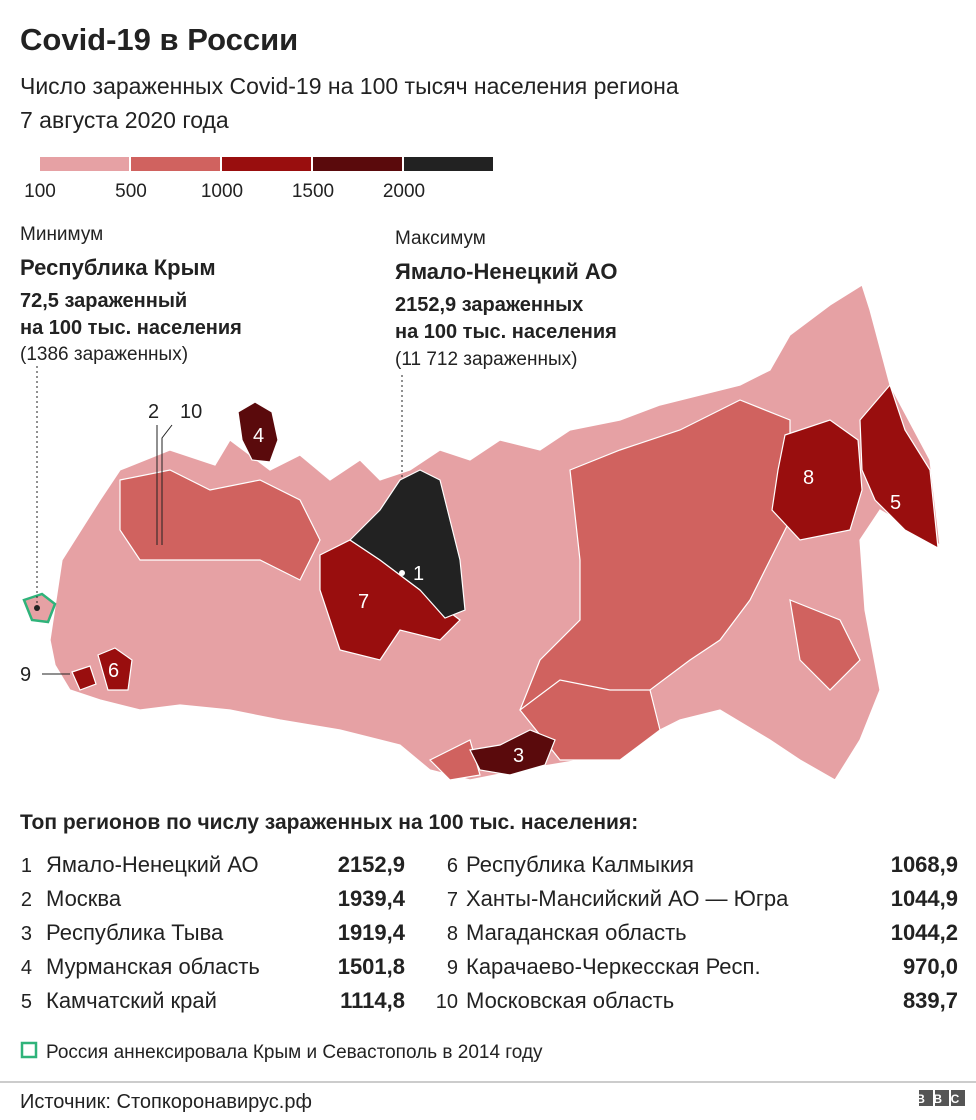  What do you see at coordinates (506, 332) in the screenshot?
I see `max-rate: на 100 тыс. населения` at bounding box center [506, 332].